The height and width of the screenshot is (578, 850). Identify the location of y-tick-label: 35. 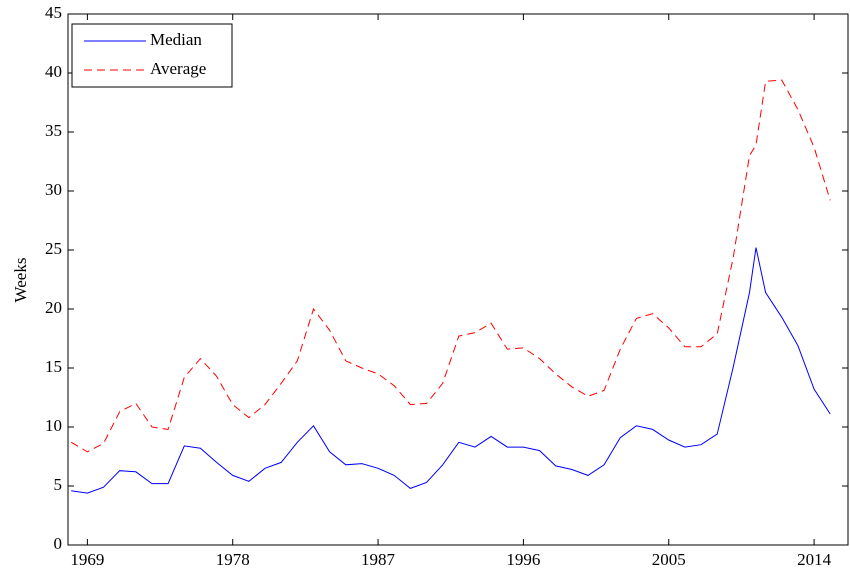
(53, 130).